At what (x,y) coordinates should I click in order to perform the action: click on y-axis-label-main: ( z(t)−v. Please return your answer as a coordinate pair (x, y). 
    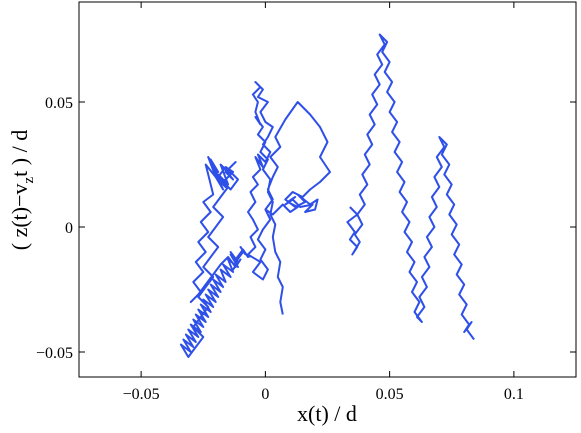
    Looking at the image, I should click on (19, 216).